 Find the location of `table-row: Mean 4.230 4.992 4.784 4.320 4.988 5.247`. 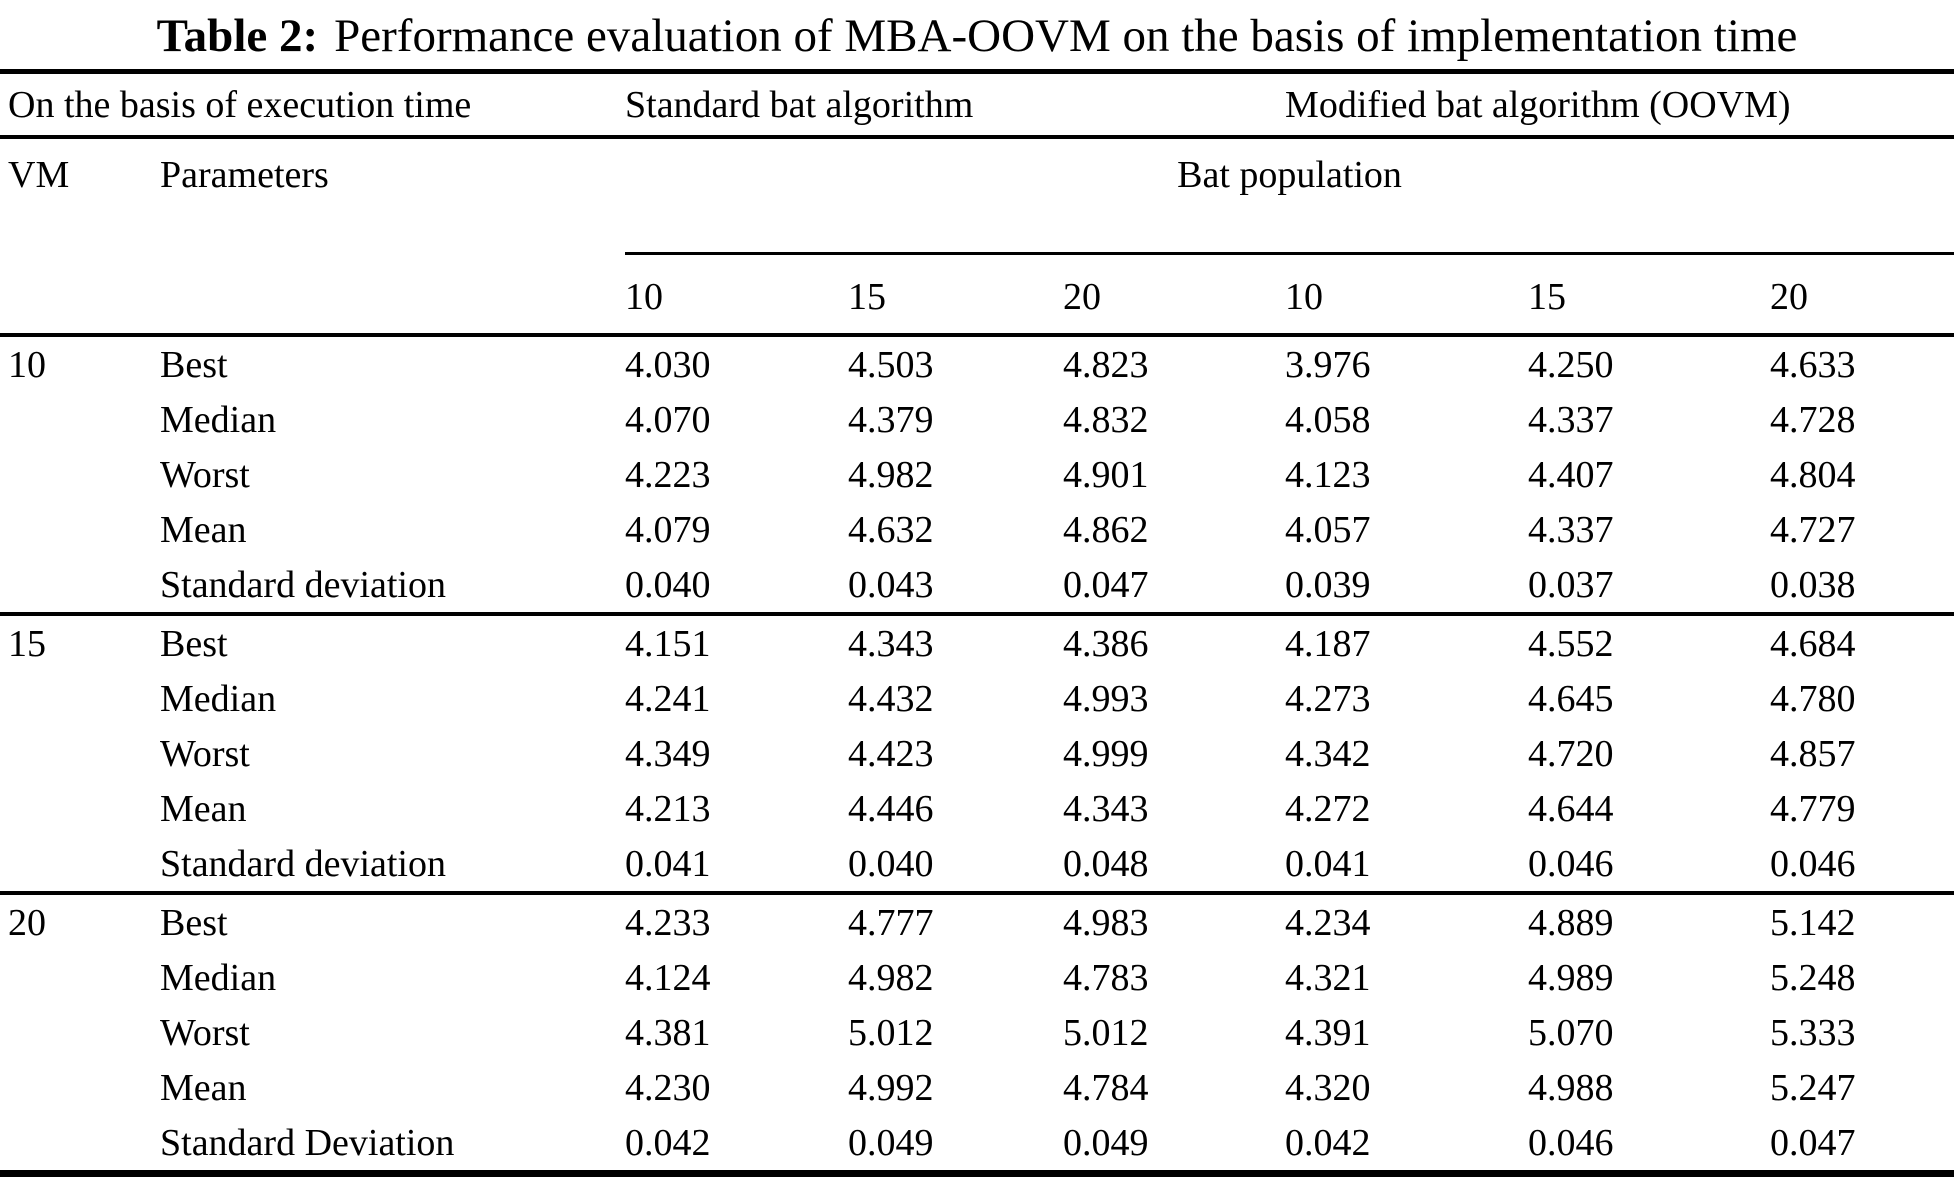

table-row: Mean 4.230 4.992 4.784 4.320 4.988 5.247 is located at coordinates (977, 1087).